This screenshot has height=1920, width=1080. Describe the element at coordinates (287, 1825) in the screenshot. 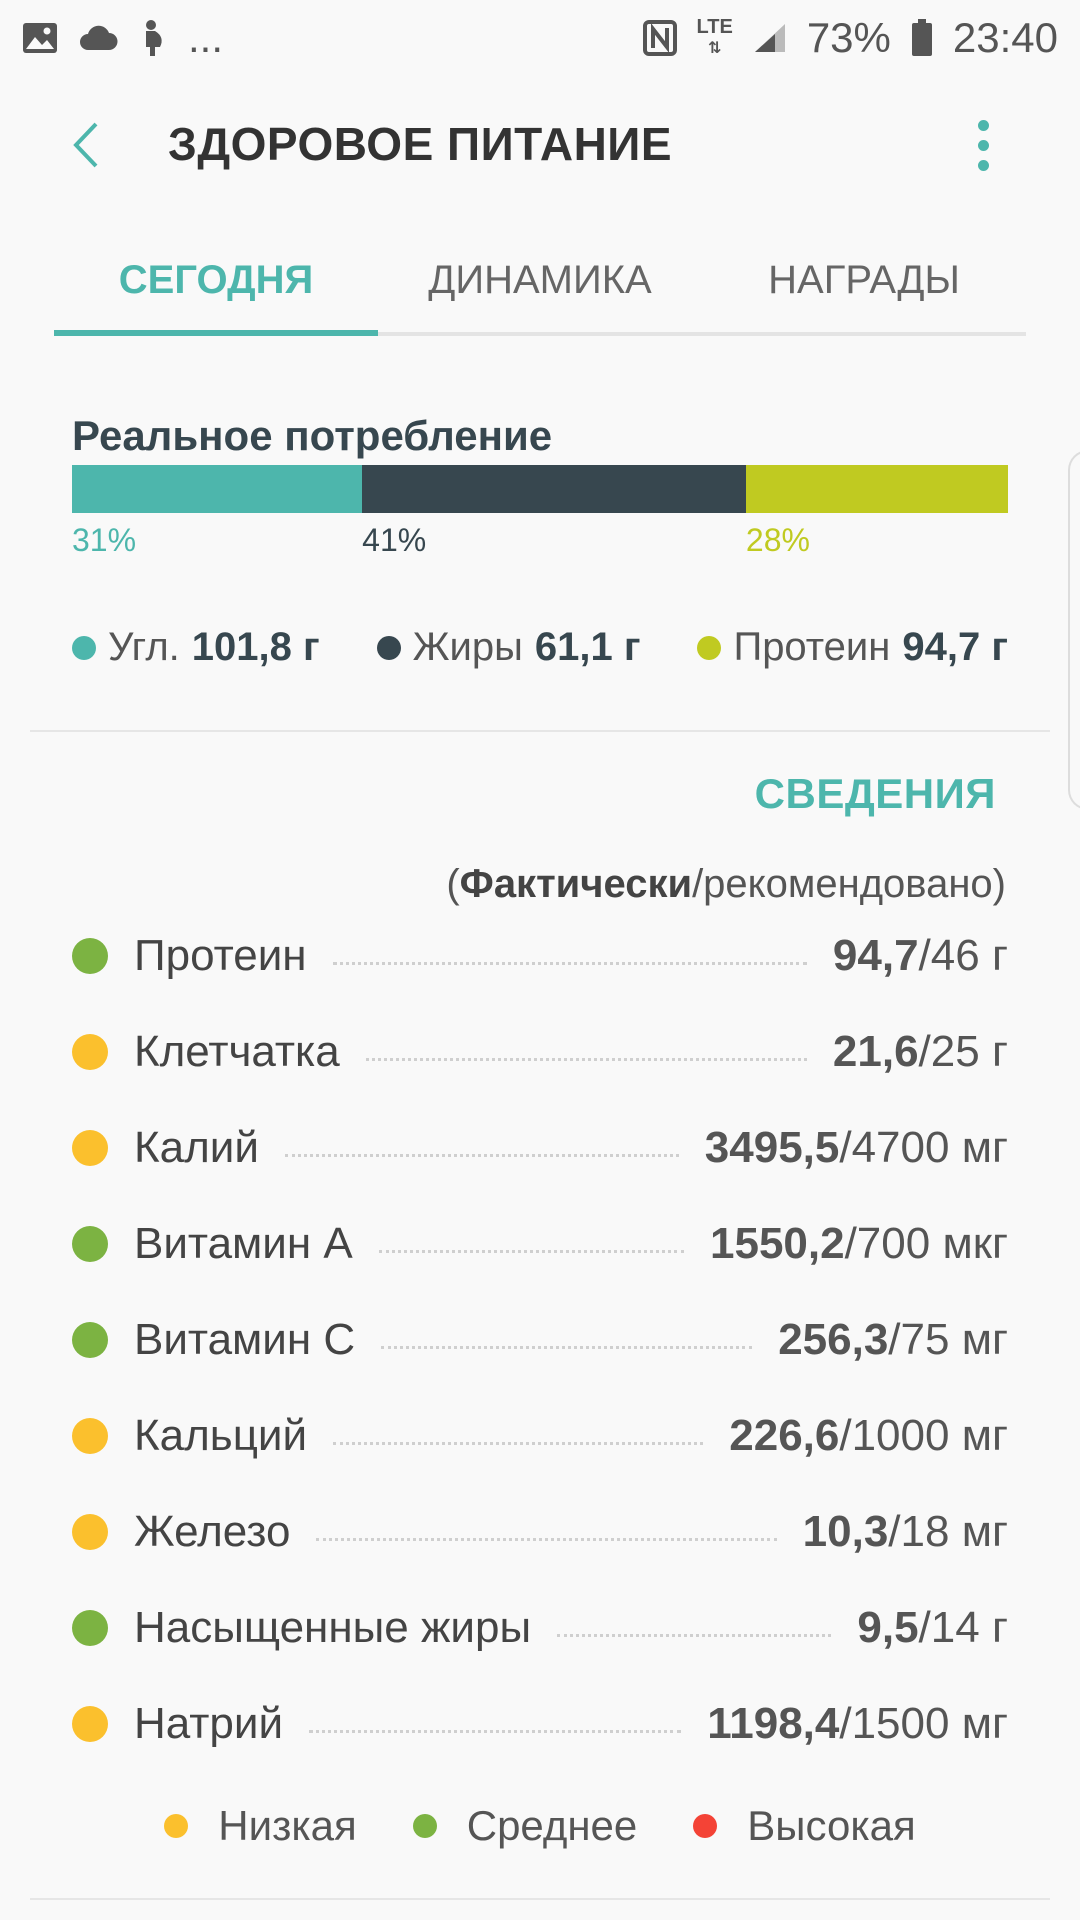

I see `level-label: Низкая` at that location.